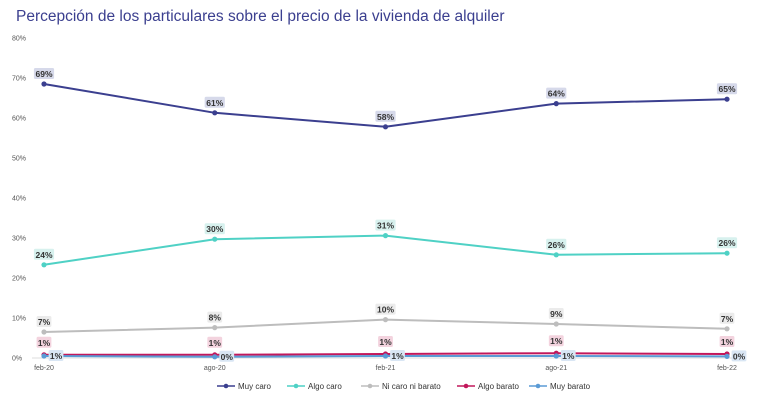  What do you see at coordinates (19, 39) in the screenshot?
I see `y-tick-label: 80%` at bounding box center [19, 39].